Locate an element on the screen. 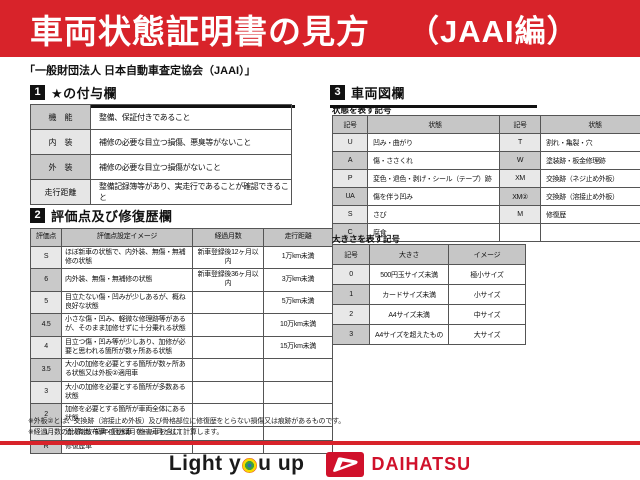  table-cell: U is located at coordinates (350, 142).